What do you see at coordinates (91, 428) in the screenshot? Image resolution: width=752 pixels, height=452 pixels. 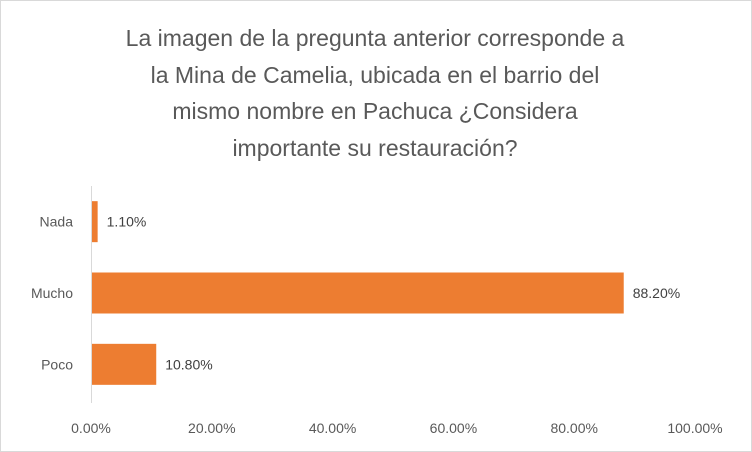 I see `x-tick-label: 0.00%` at bounding box center [91, 428].